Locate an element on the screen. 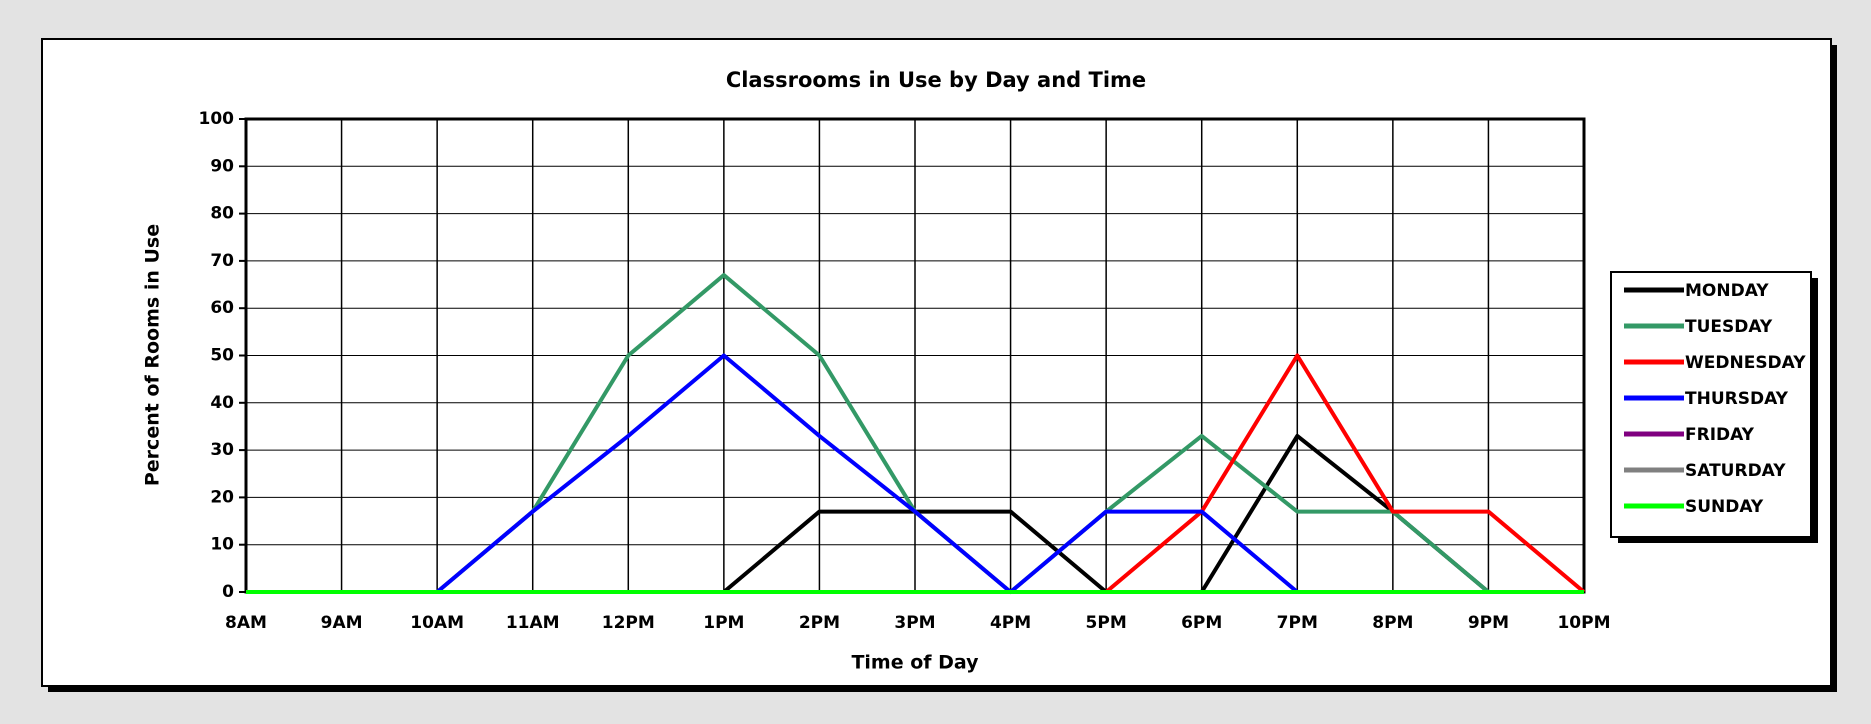  x-tick-label: 2PM is located at coordinates (819, 623).